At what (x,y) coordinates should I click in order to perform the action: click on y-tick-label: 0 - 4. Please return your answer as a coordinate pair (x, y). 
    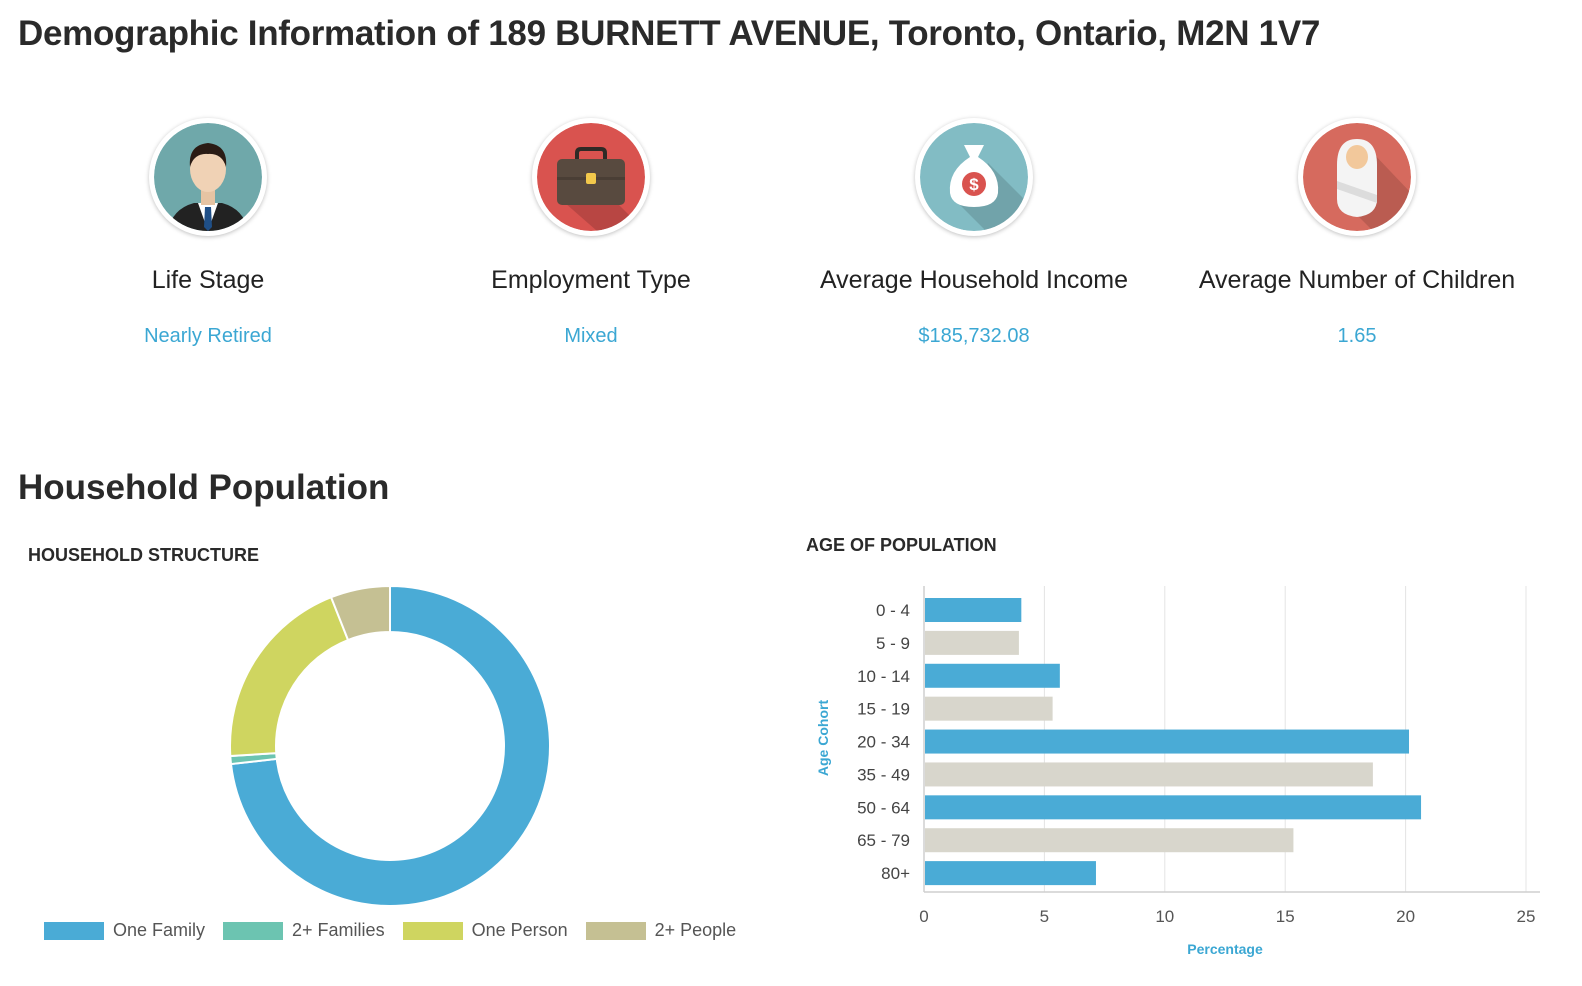
    Looking at the image, I should click on (893, 610).